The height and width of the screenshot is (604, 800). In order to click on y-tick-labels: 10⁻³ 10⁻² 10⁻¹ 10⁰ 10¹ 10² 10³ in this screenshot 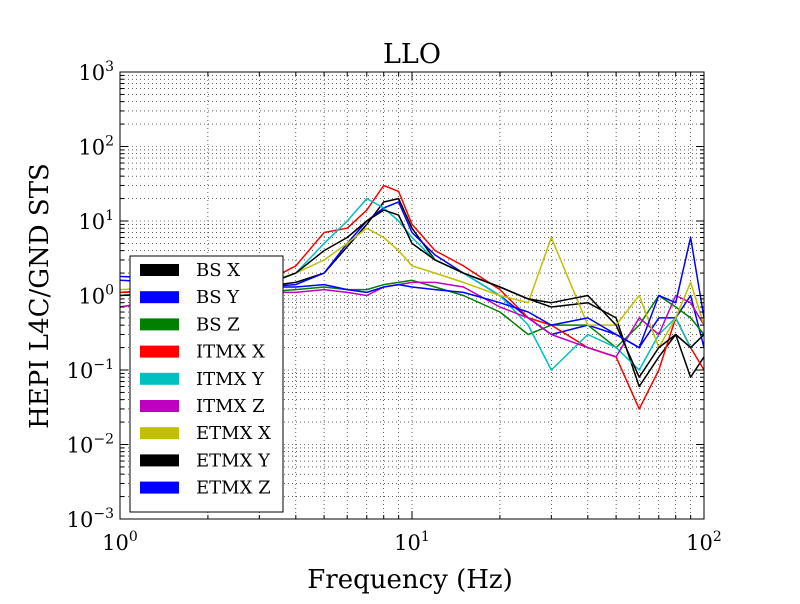, I will do `click(90, 295)`.